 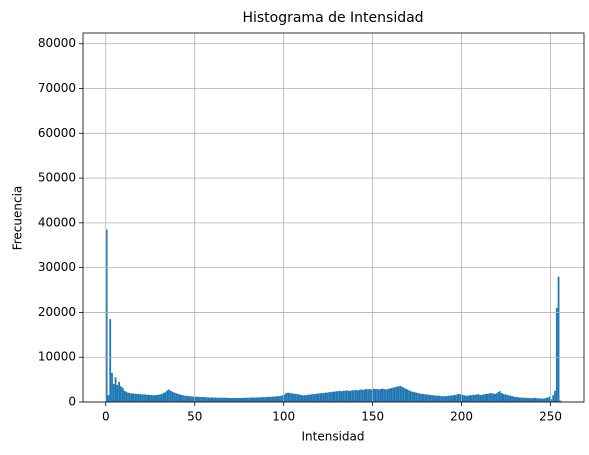 What do you see at coordinates (106, 417) in the screenshot?
I see `x-tick-label: 0` at bounding box center [106, 417].